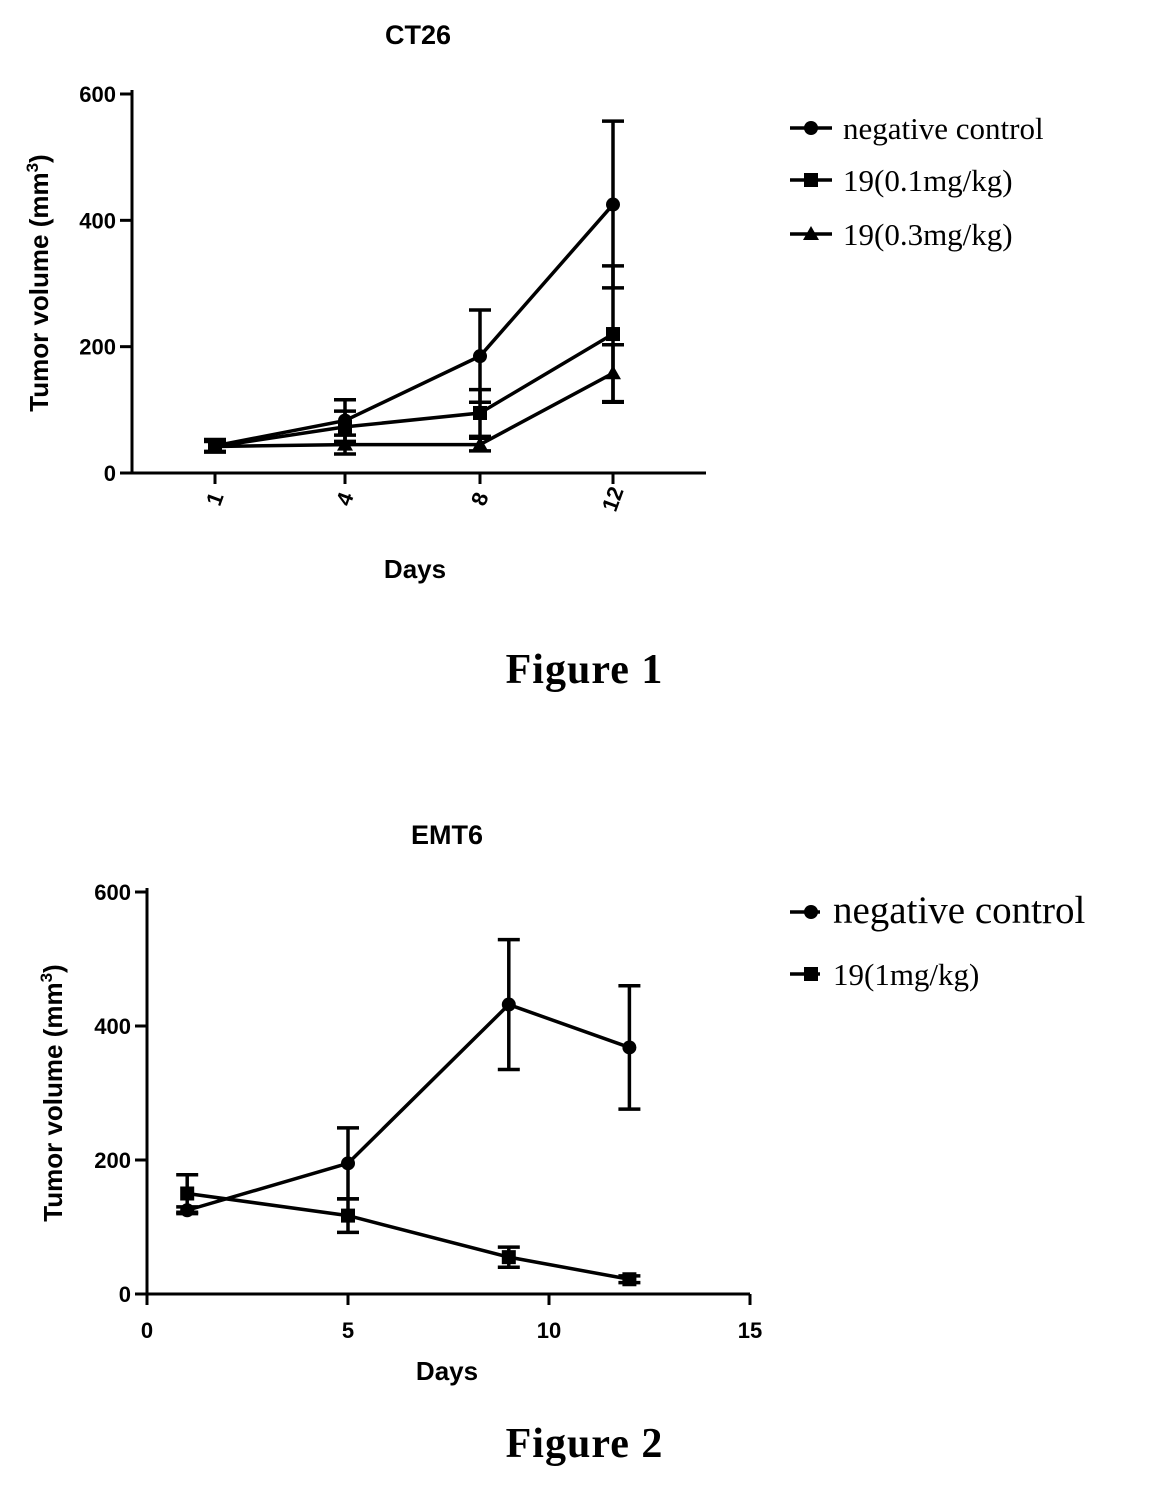 The width and height of the screenshot is (1169, 1496). I want to click on figure-1-caption: Figure 1, so click(584, 670).